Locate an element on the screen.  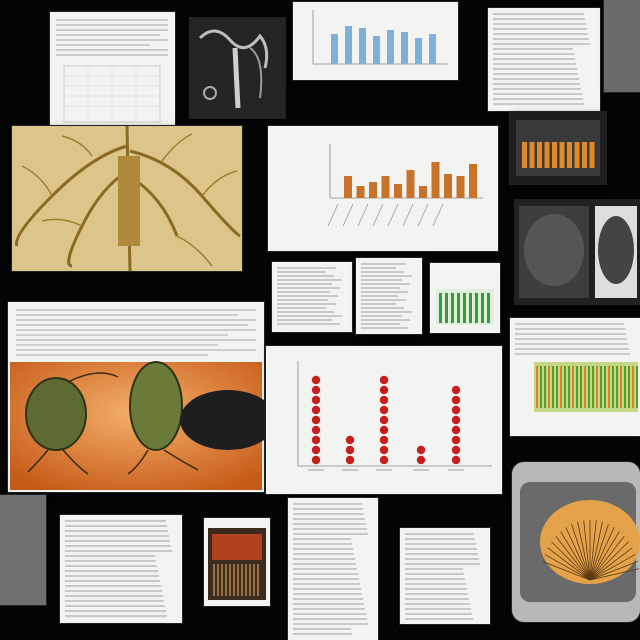
device-frame-bottom-right is located at coordinates (576, 542).